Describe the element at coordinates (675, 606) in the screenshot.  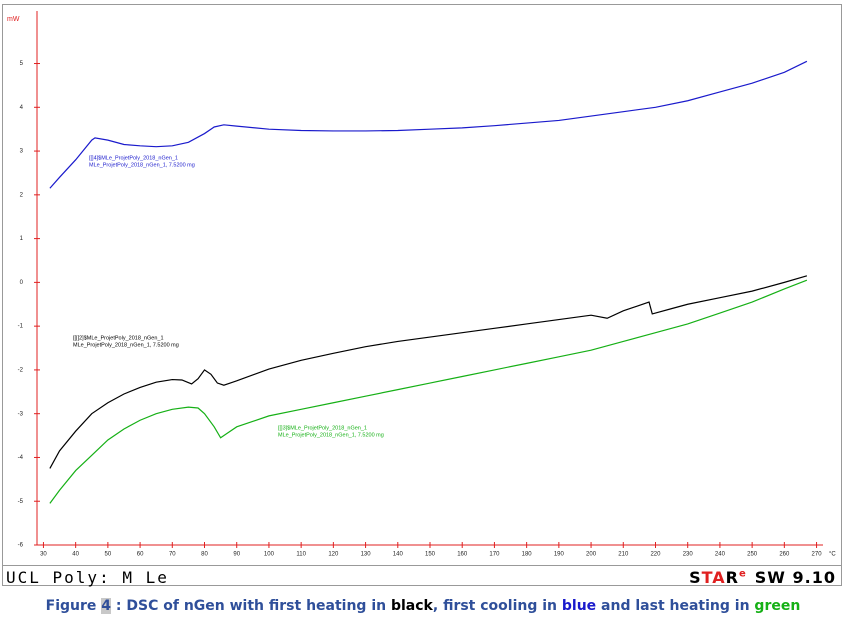
I see `caption-part: and last heating in` at that location.